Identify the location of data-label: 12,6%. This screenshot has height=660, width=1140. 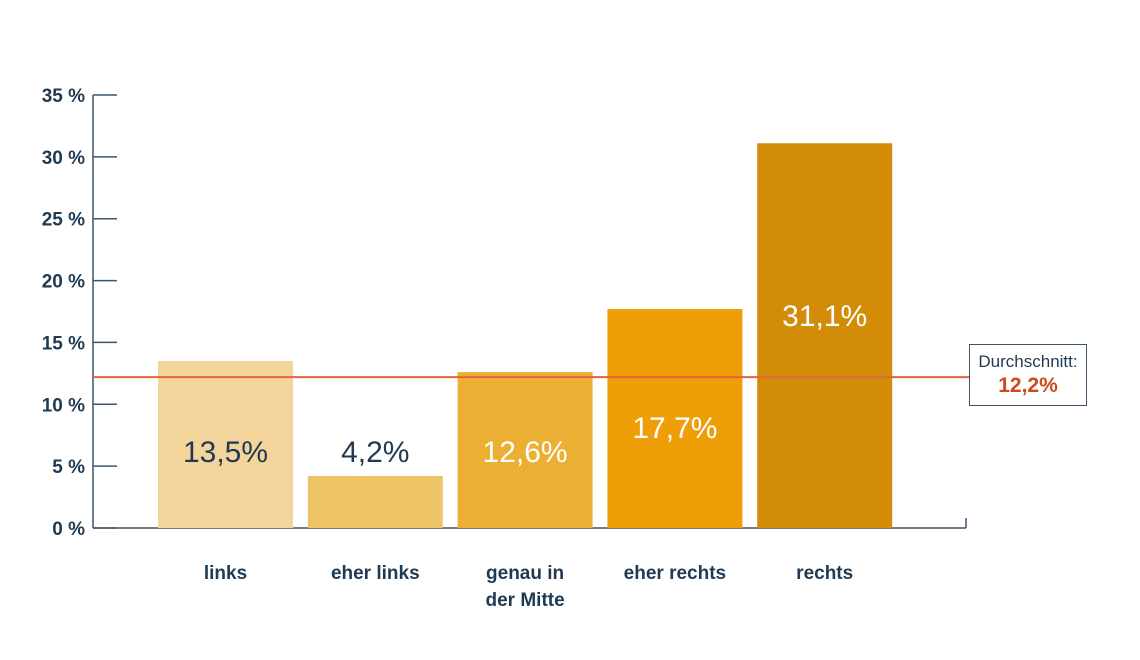
(525, 452).